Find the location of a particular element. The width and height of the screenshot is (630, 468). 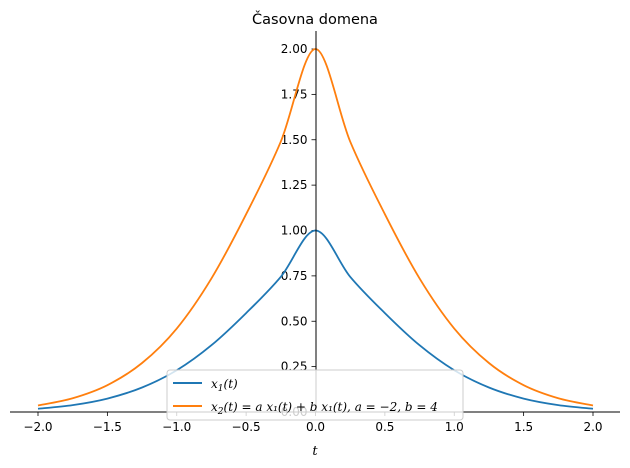

x-tick-label: 1.5 is located at coordinates (523, 427).